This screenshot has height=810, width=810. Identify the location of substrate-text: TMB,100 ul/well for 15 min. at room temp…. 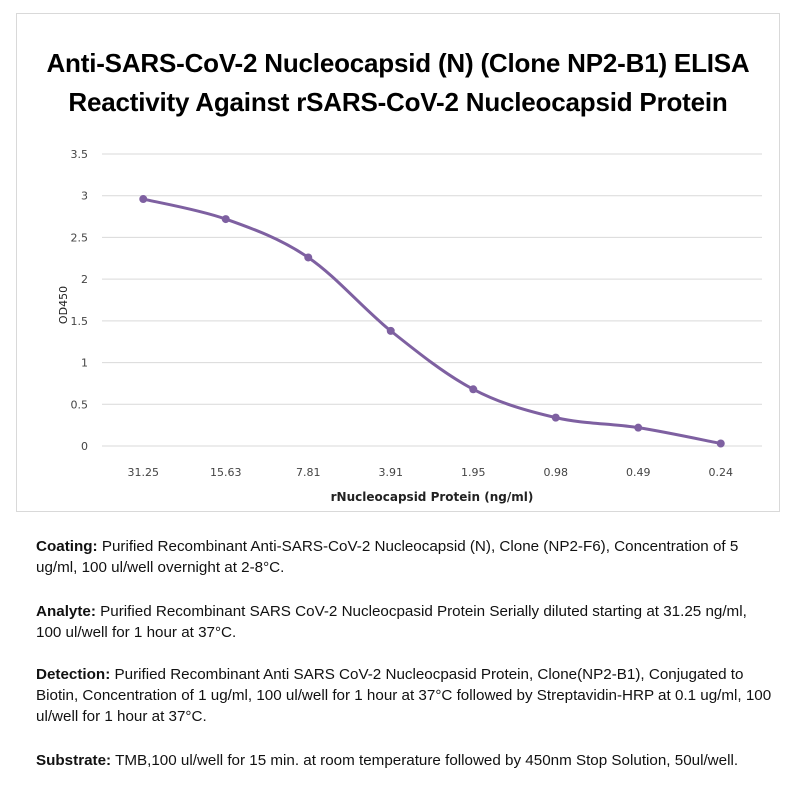
(427, 760).